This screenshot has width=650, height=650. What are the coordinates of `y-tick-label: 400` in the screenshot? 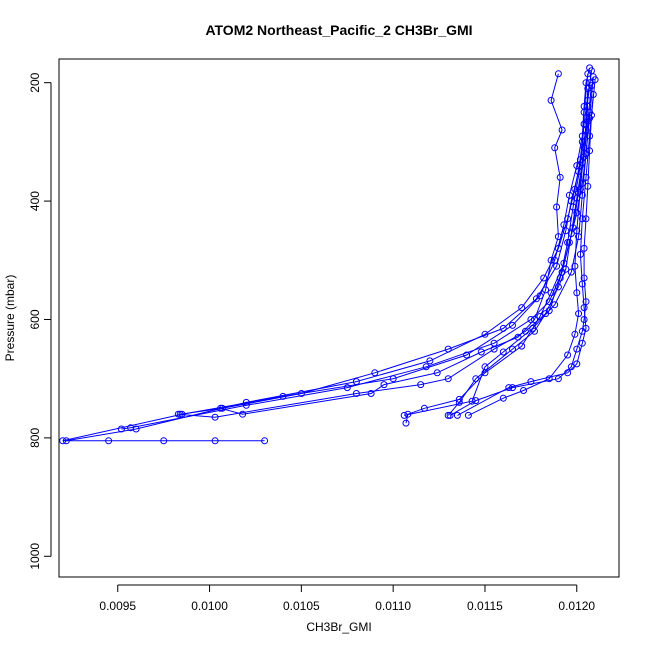 It's located at (35, 201).